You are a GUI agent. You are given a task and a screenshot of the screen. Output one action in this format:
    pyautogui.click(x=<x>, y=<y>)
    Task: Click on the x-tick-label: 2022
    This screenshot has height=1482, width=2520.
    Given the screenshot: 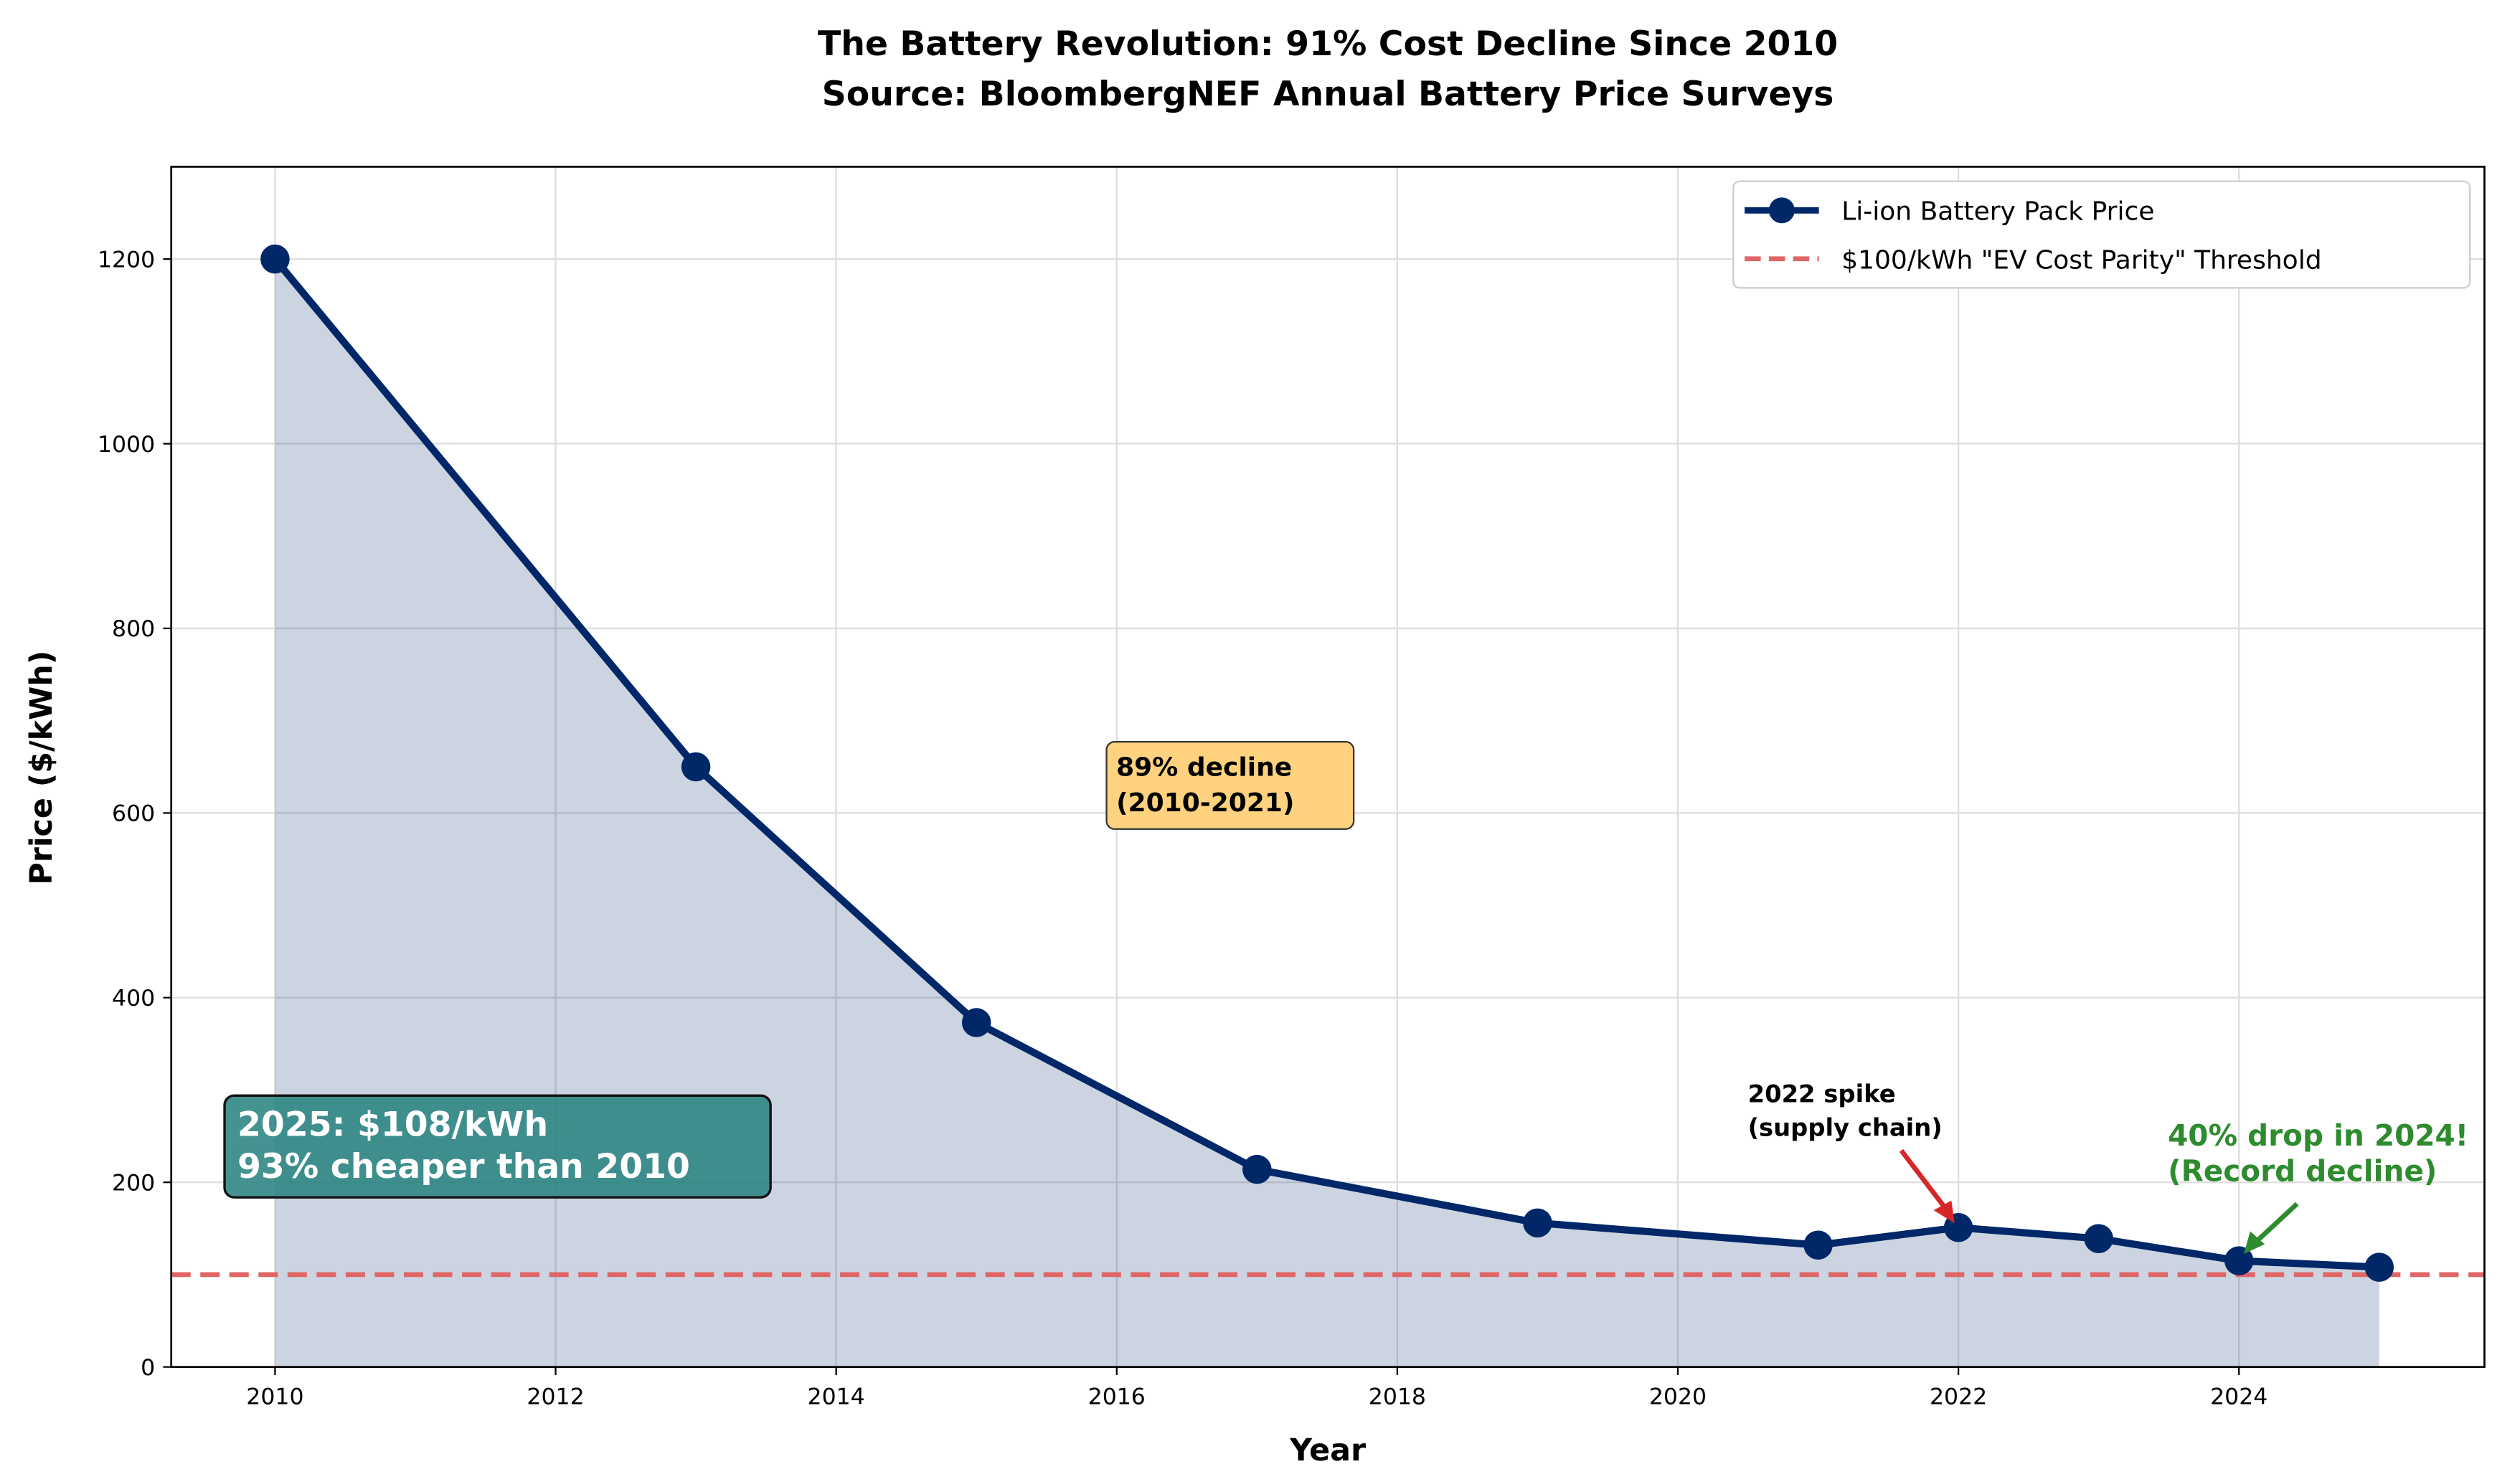 What is the action you would take?
    pyautogui.click(x=1958, y=1397)
    